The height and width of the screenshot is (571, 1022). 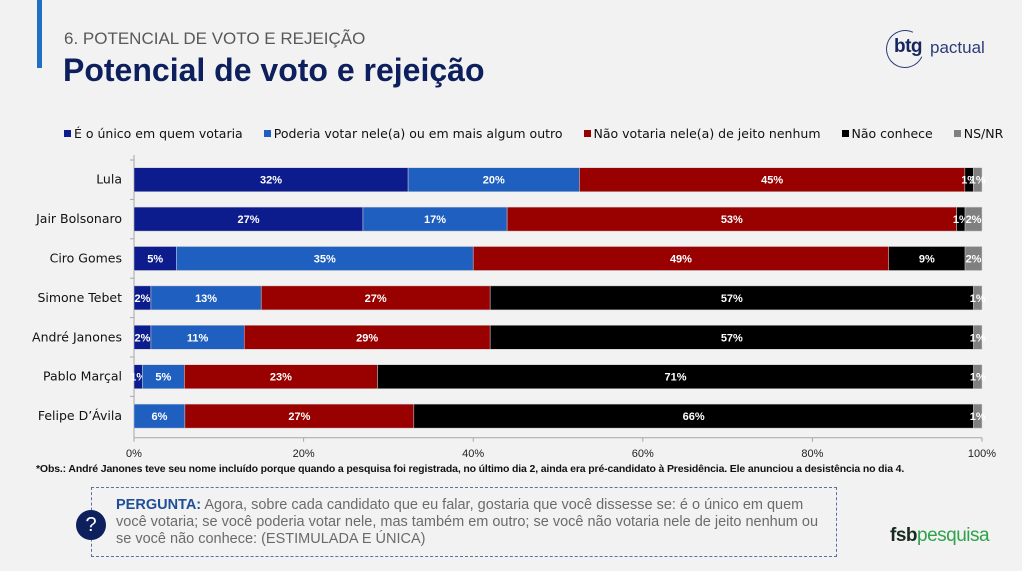 I want to click on data-label: 6%, so click(x=159, y=417).